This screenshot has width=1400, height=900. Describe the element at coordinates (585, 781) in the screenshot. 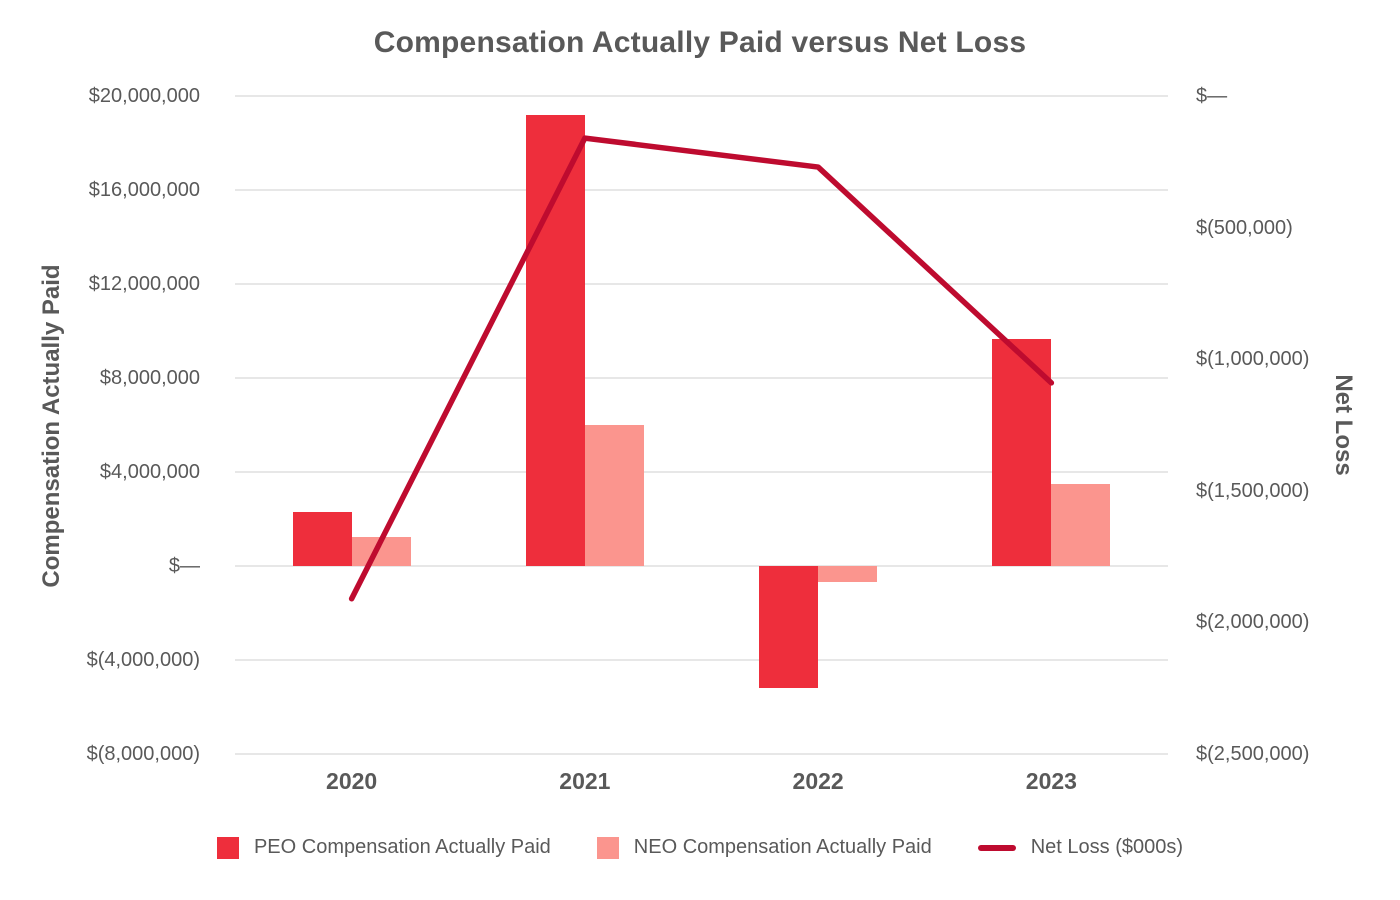

I see `x-axis-label: 2021` at that location.